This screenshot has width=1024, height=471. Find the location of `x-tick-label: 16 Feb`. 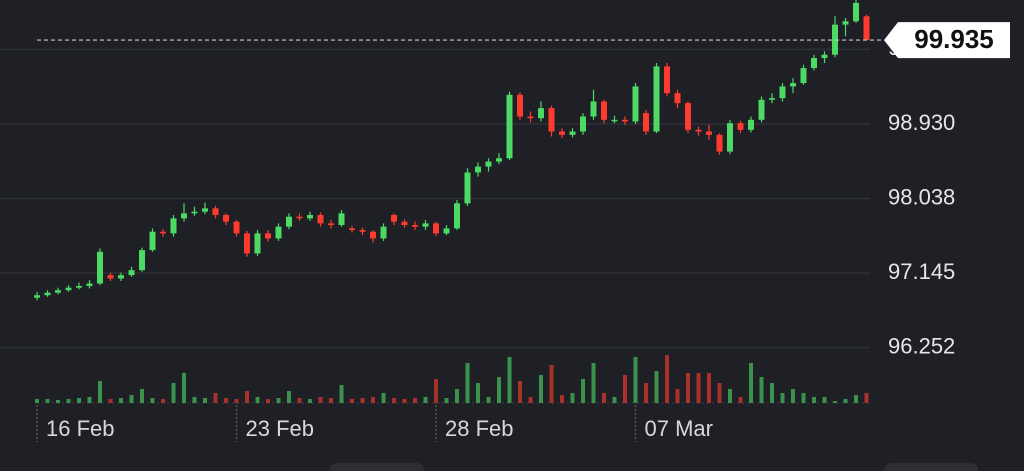

x-tick-label: 16 Feb is located at coordinates (80, 428).